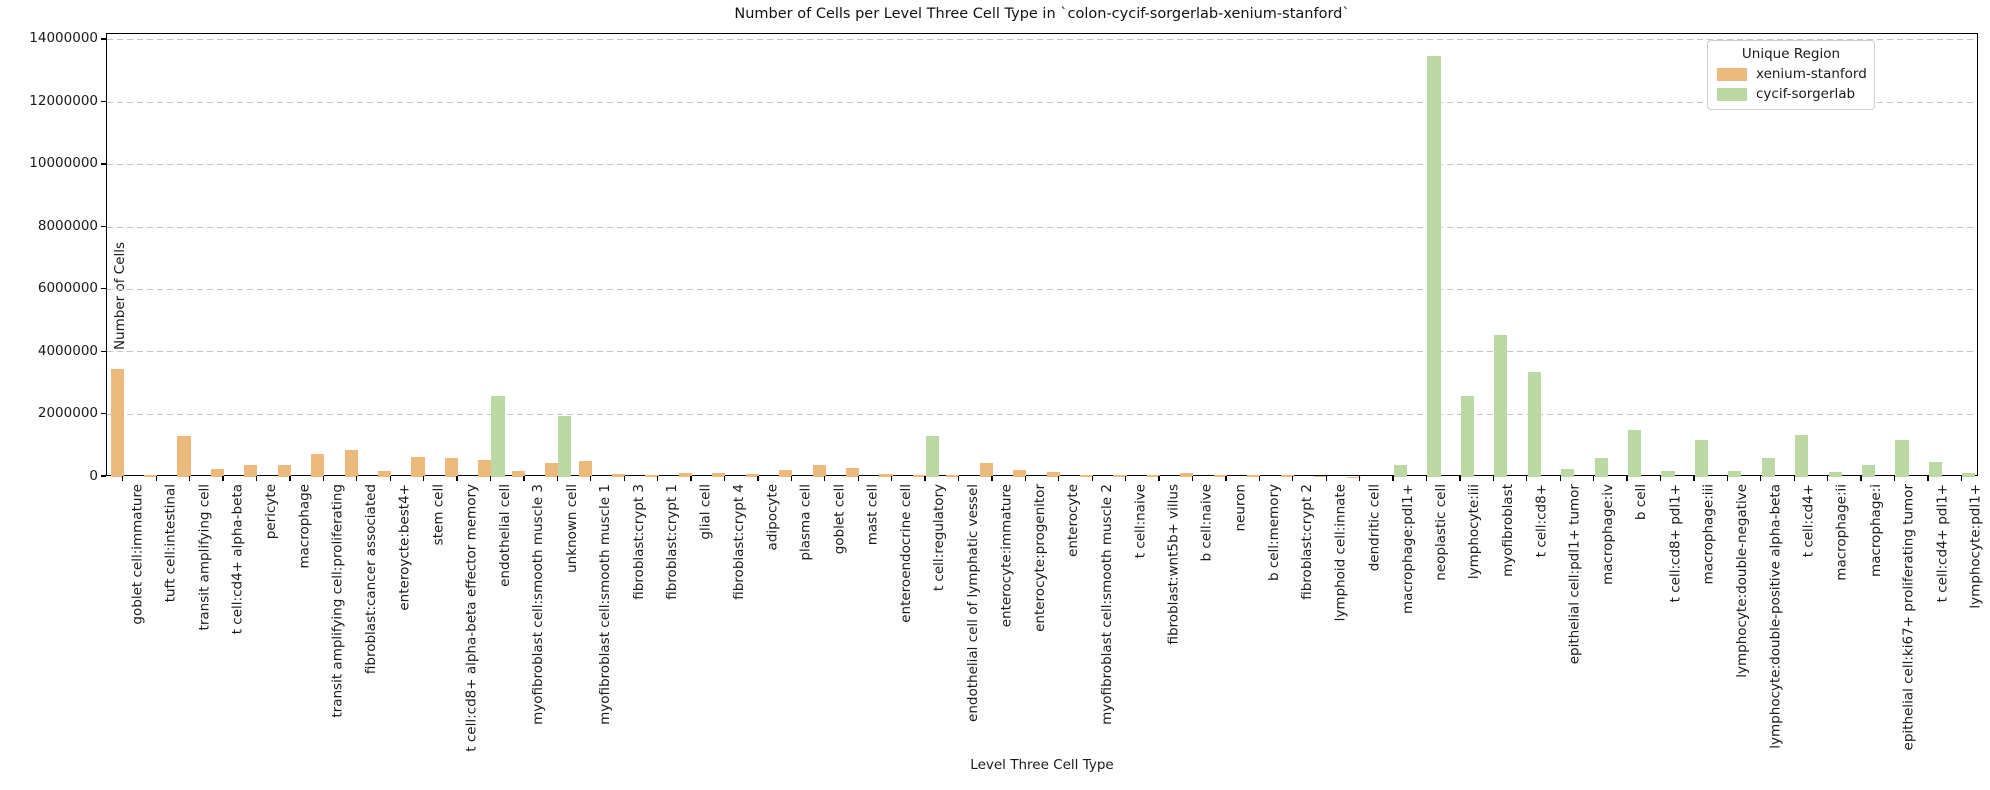 The height and width of the screenshot is (790, 1990). What do you see at coordinates (1173, 564) in the screenshot?
I see `x-tick-label: fibroblast:wnt5b+ villus` at bounding box center [1173, 564].